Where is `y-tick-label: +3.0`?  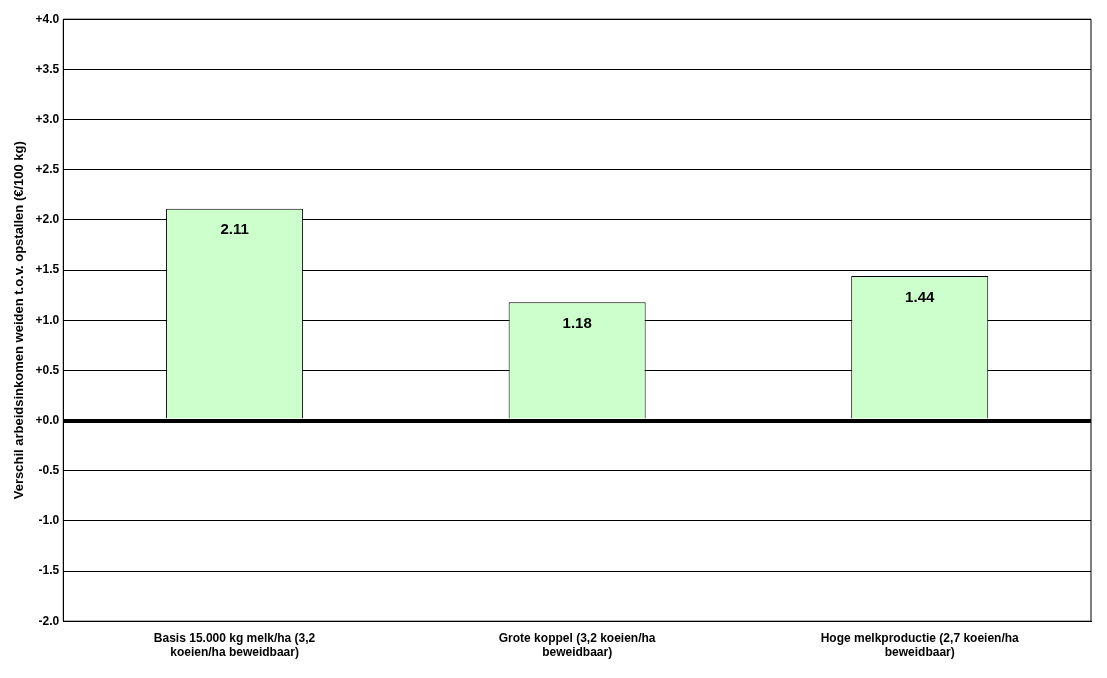
y-tick-label: +3.0 is located at coordinates (47, 118).